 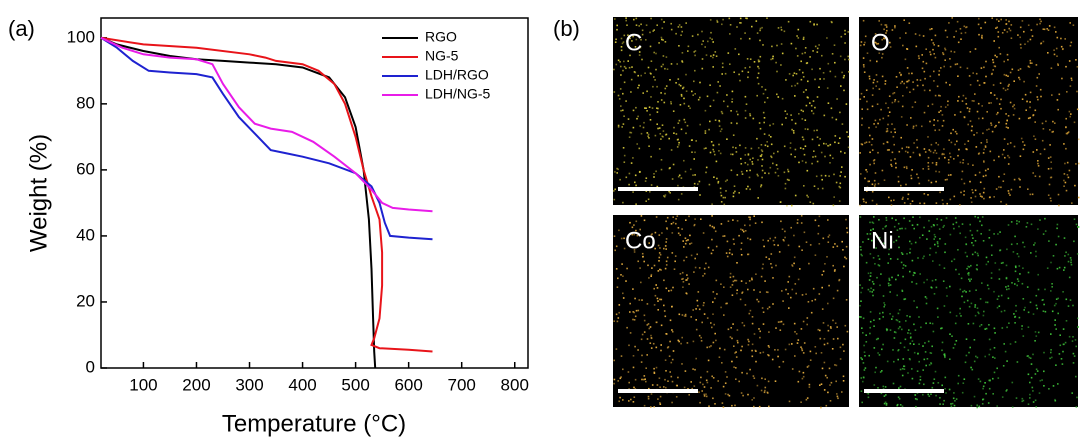 I want to click on map-image, so click(x=968, y=111).